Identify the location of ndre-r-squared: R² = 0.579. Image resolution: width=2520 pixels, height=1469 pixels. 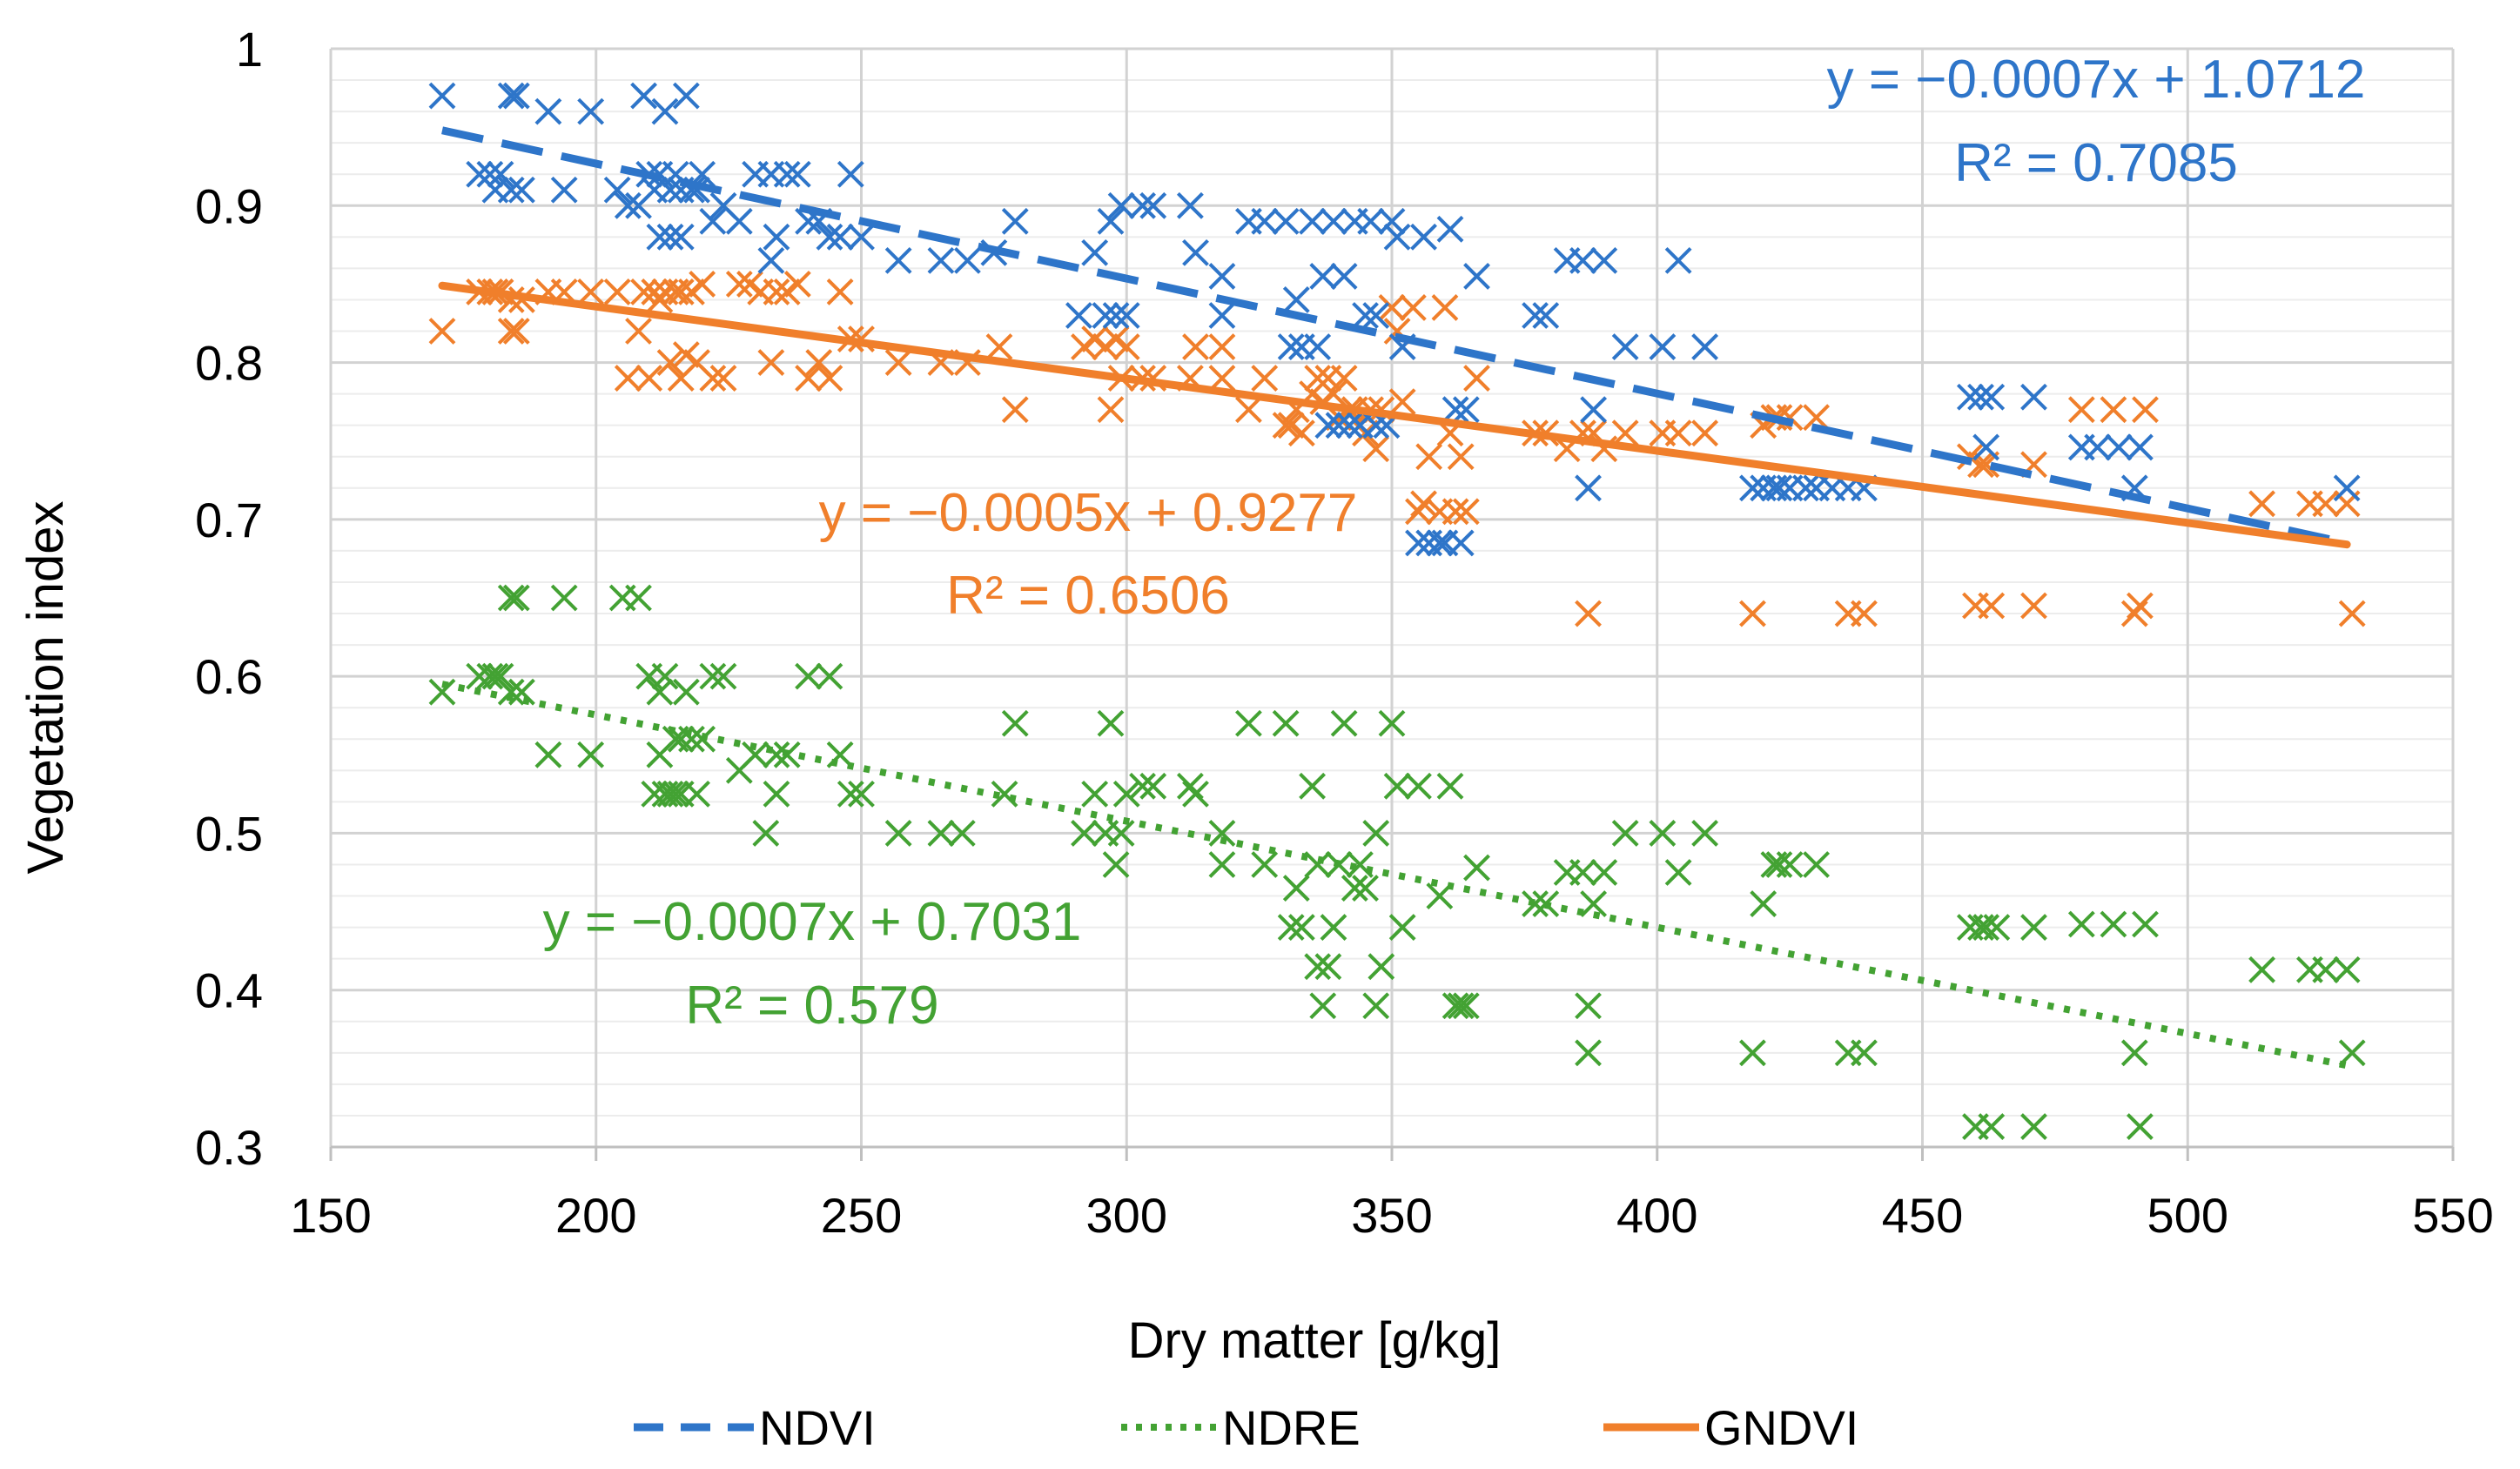
(811, 1006).